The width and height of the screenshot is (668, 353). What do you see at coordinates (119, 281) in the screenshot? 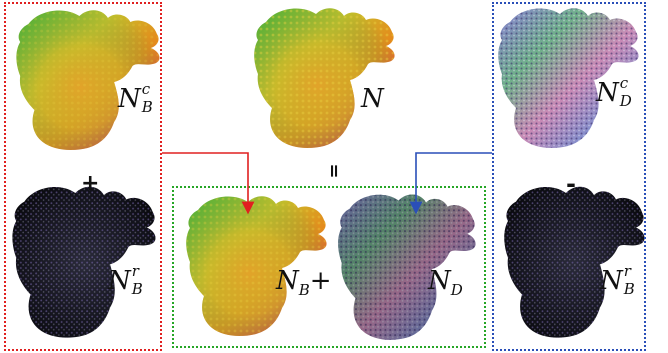
I see `label-nbr-left-base: N` at bounding box center [119, 281].